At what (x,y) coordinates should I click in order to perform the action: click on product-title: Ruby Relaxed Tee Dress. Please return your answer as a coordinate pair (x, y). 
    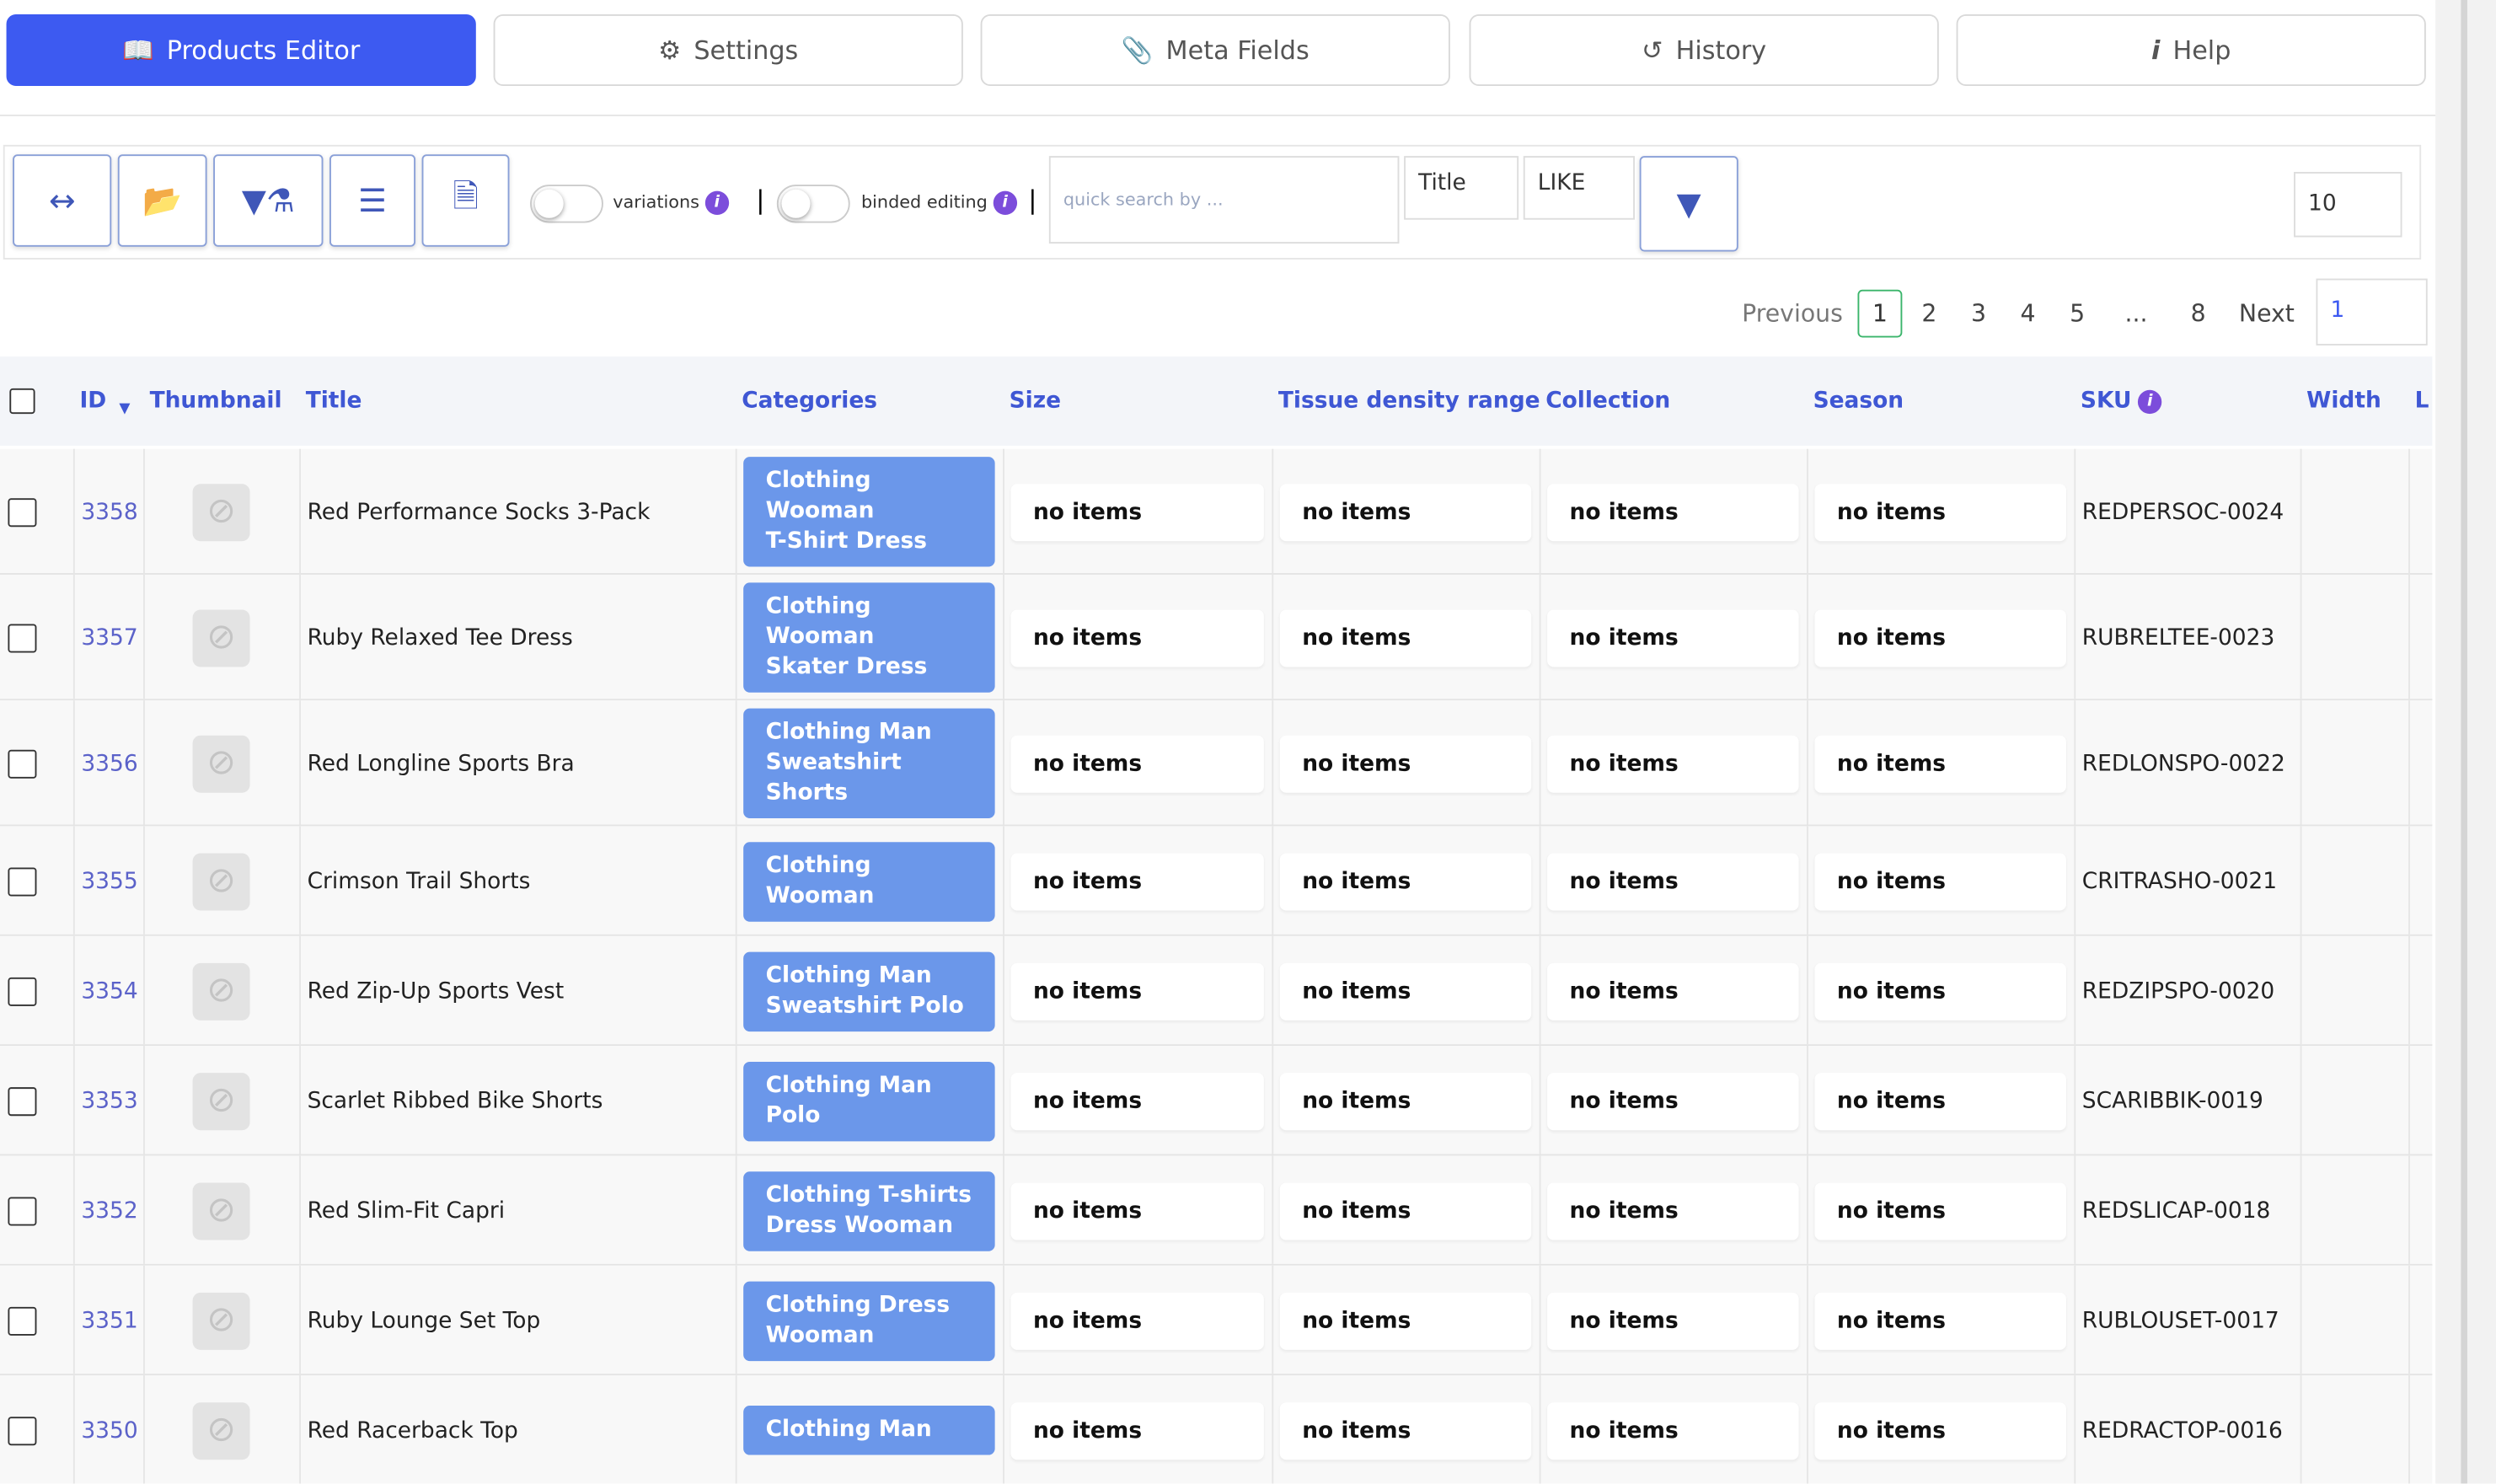
    Looking at the image, I should click on (440, 637).